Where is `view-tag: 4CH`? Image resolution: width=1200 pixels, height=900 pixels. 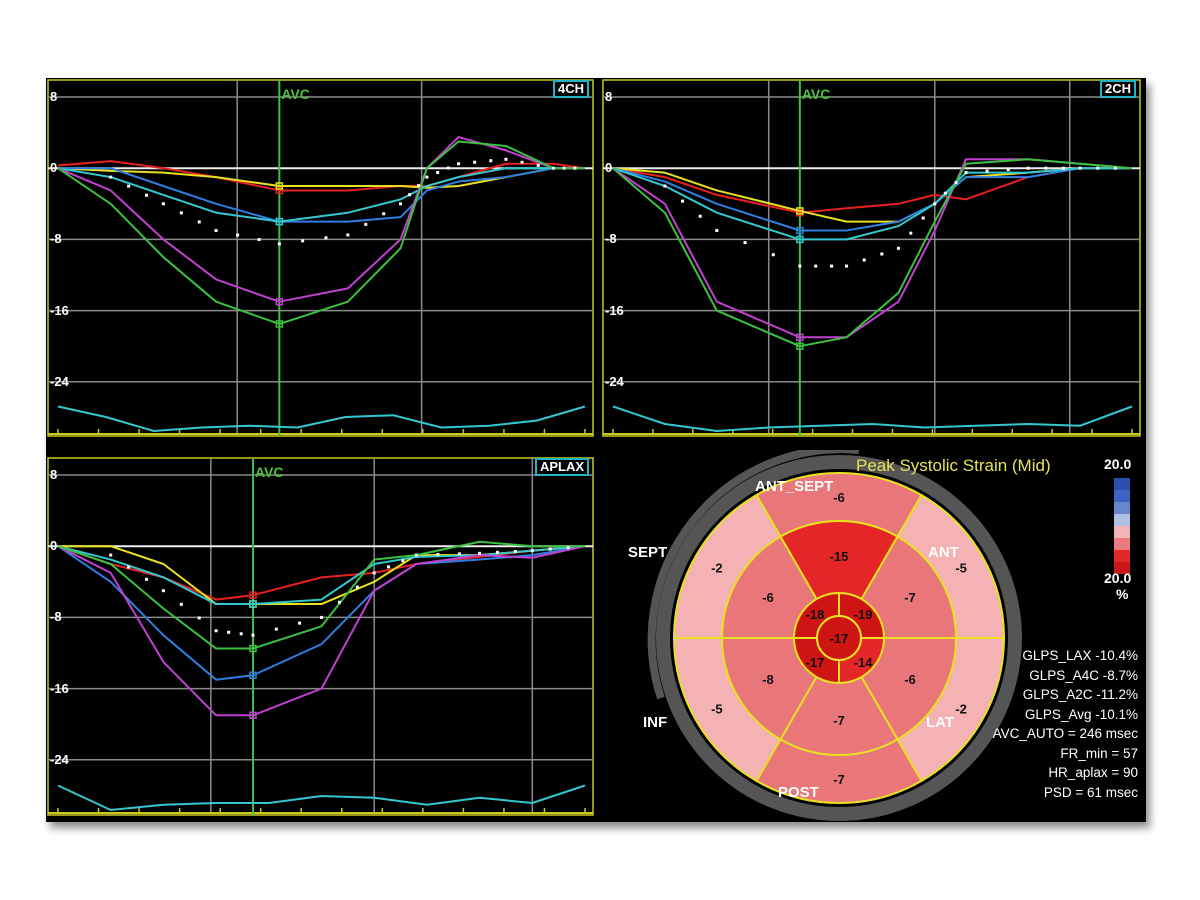
view-tag: 4CH is located at coordinates (570, 89).